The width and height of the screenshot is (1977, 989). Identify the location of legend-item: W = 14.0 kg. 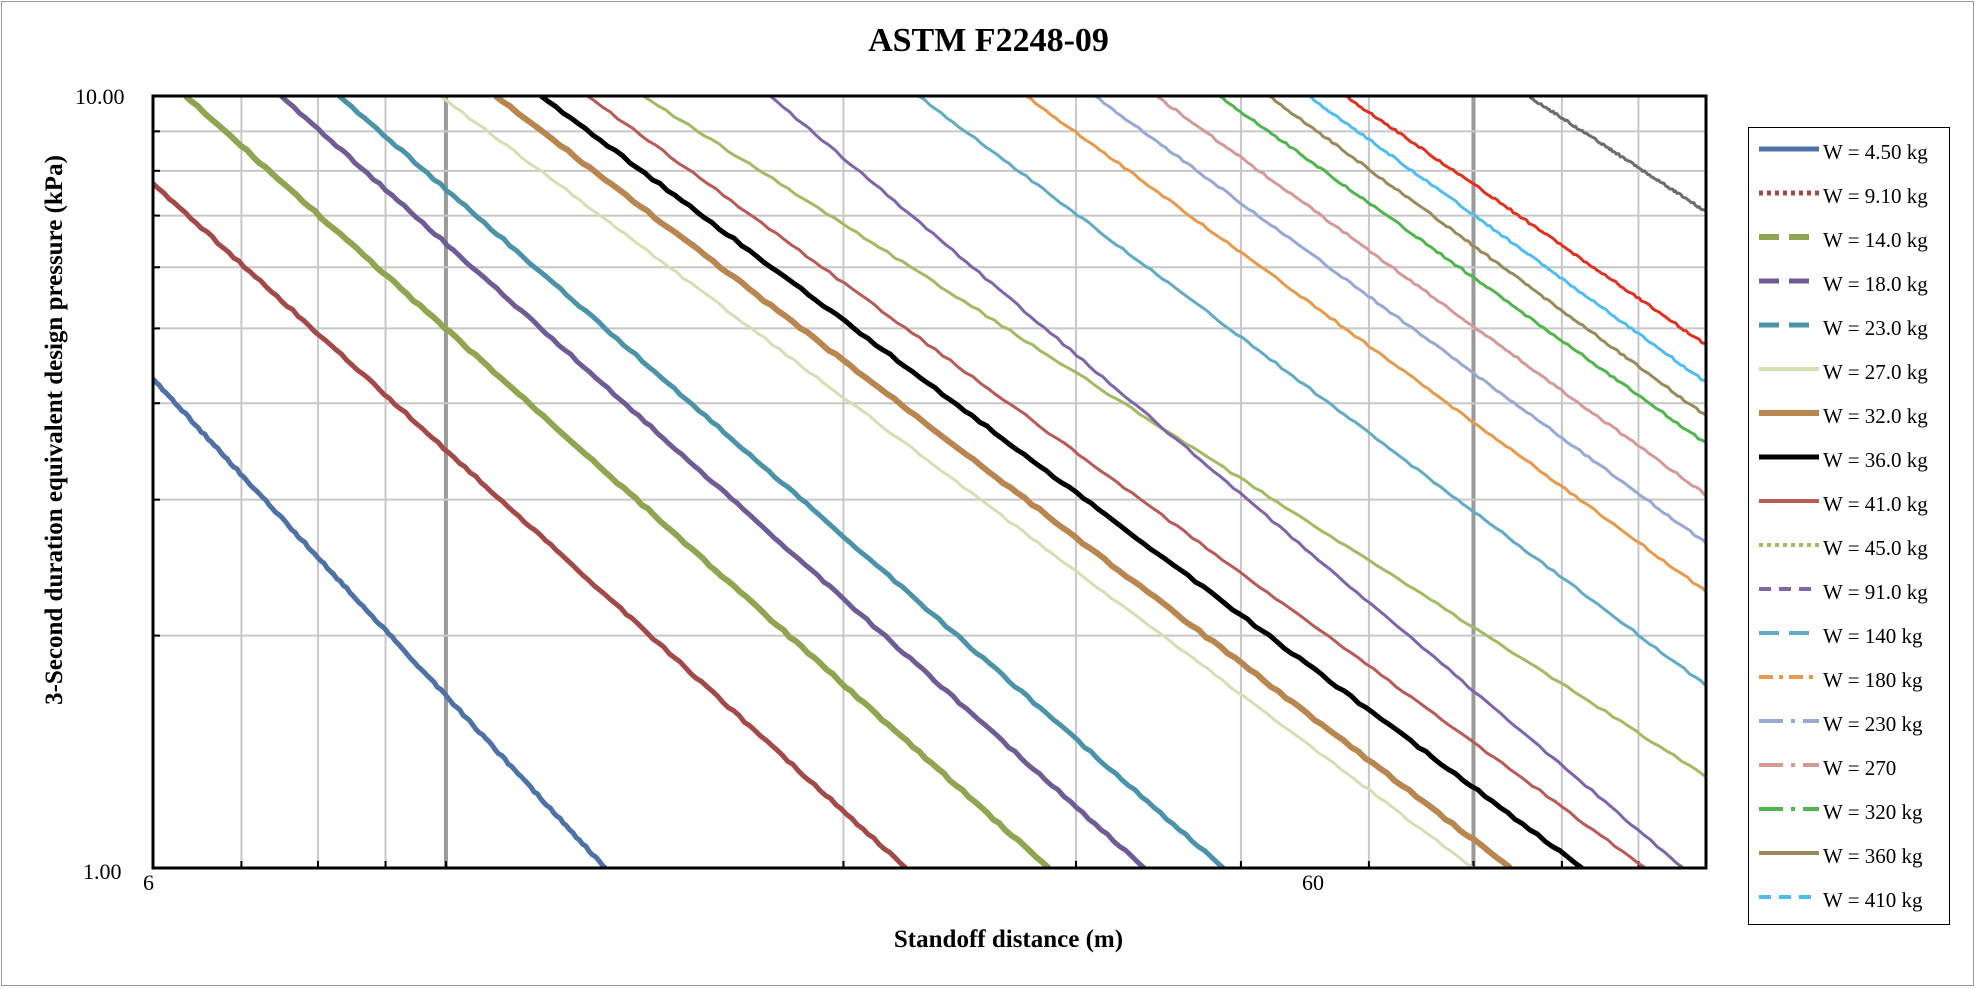
(1849, 244).